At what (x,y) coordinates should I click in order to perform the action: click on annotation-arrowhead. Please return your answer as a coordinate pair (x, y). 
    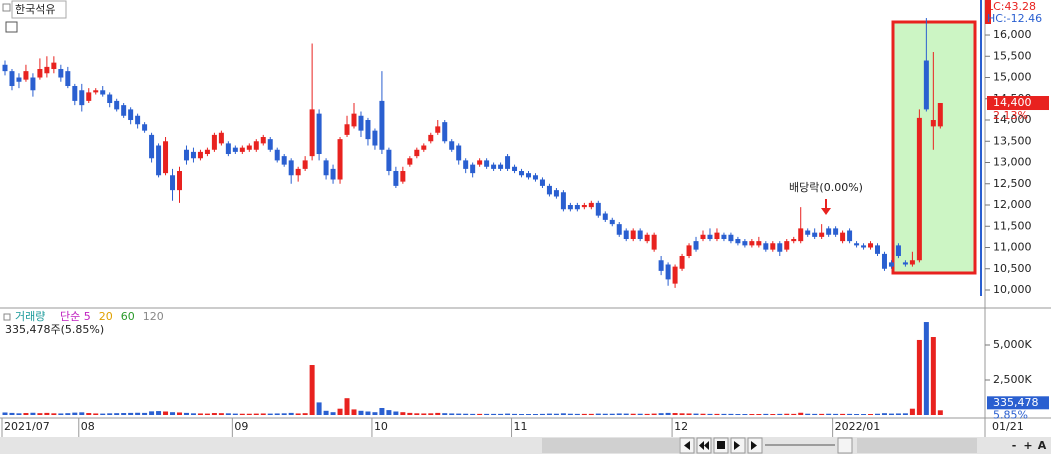
    Looking at the image, I should click on (826, 211).